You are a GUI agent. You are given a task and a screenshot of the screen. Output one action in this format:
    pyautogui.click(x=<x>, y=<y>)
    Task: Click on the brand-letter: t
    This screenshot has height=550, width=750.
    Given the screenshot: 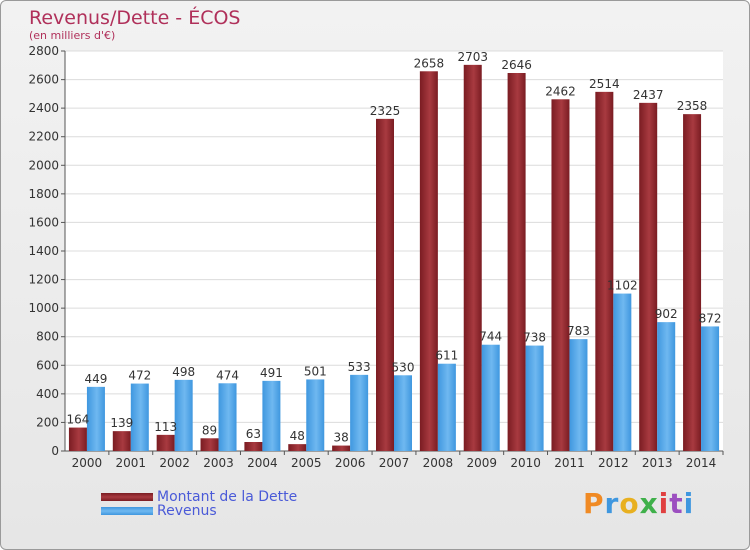 What is the action you would take?
    pyautogui.click(x=676, y=503)
    